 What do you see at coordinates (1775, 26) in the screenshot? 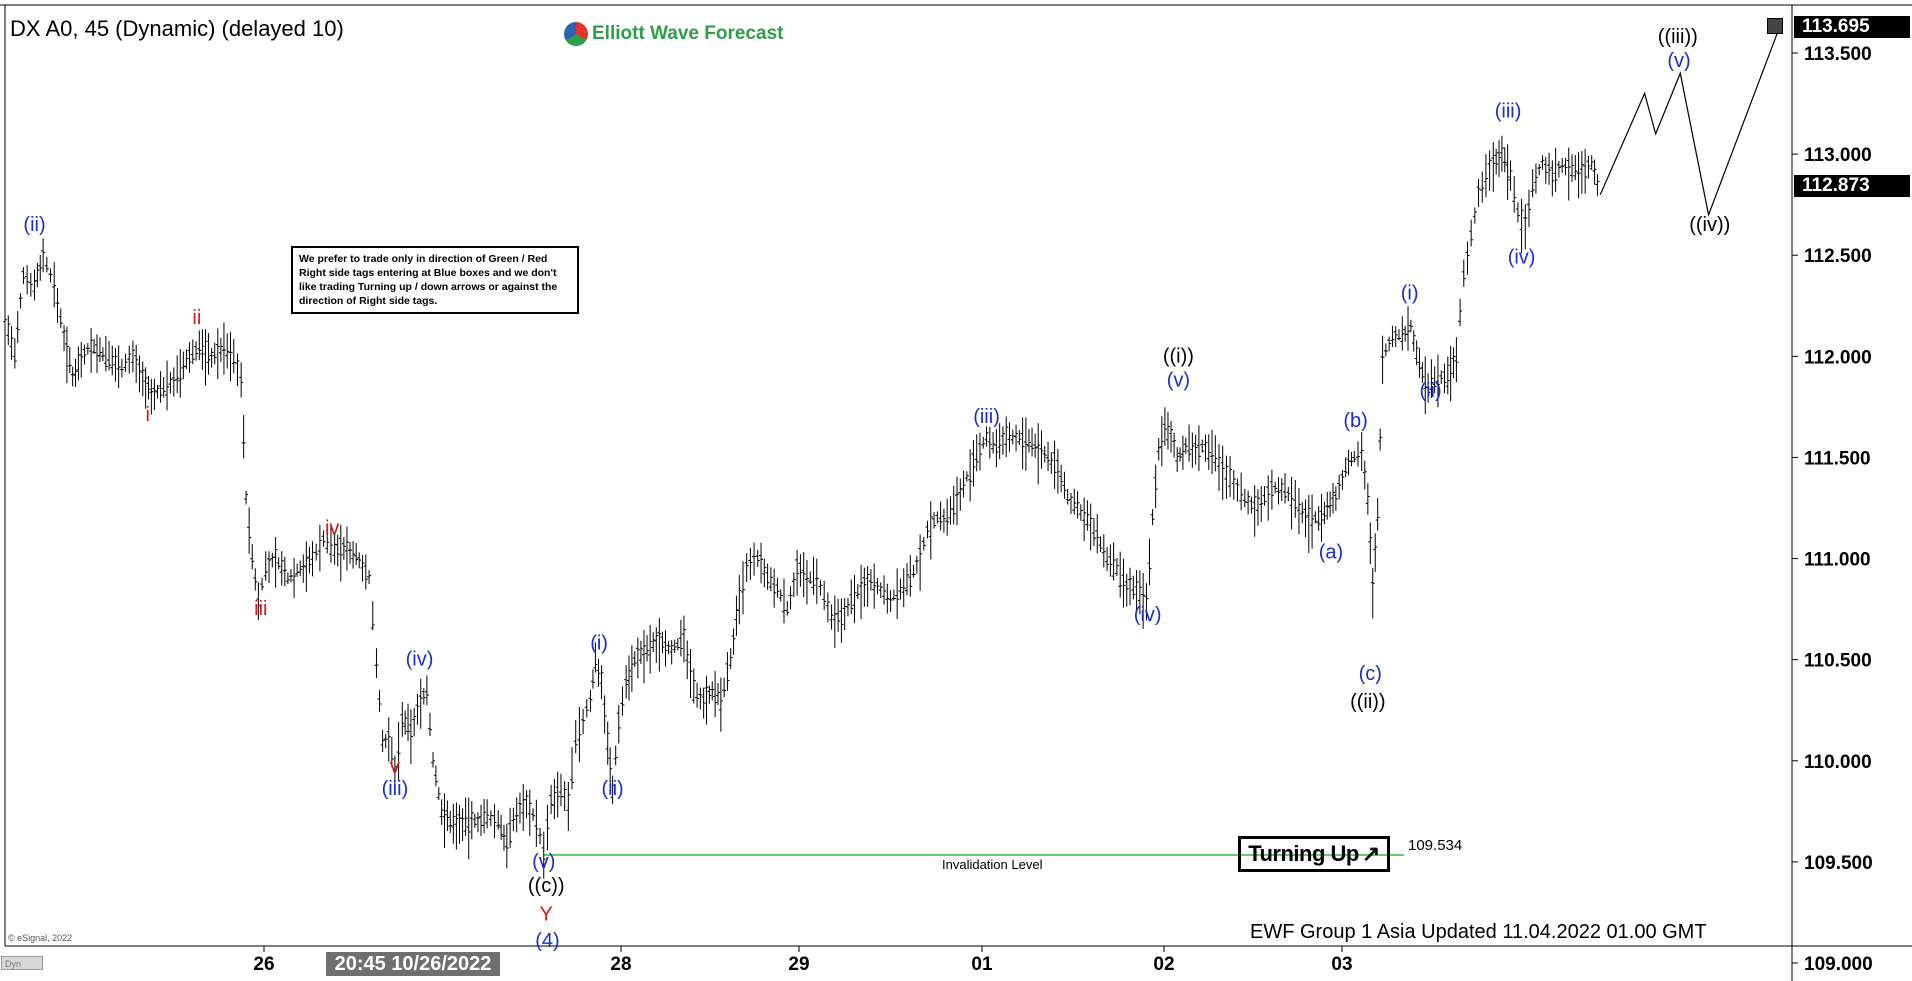
I see `menu-icon` at bounding box center [1775, 26].